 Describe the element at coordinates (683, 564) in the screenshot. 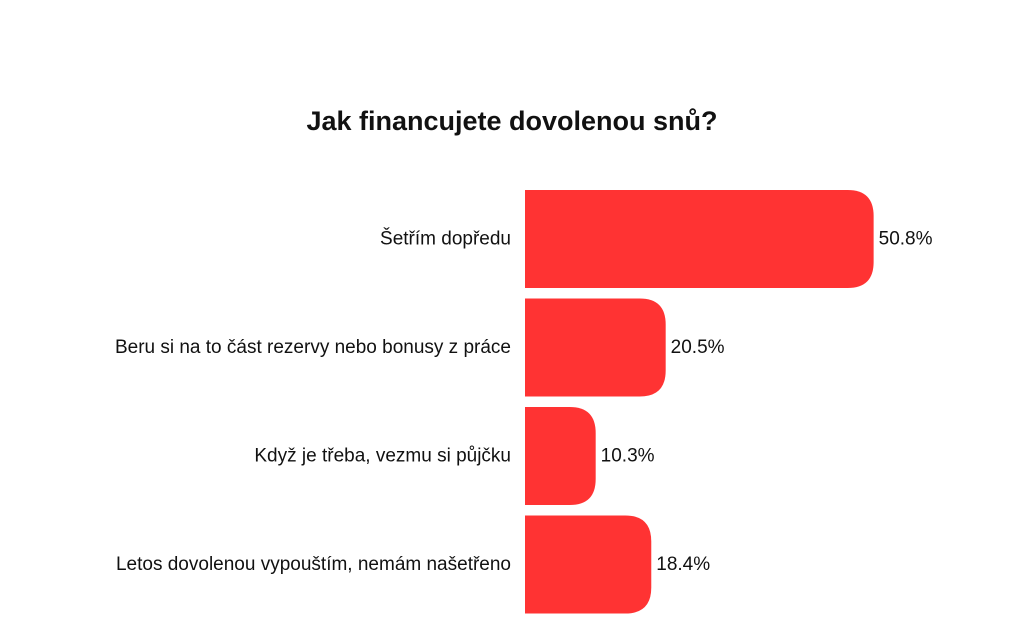

I see `value-label: 18.4%` at that location.